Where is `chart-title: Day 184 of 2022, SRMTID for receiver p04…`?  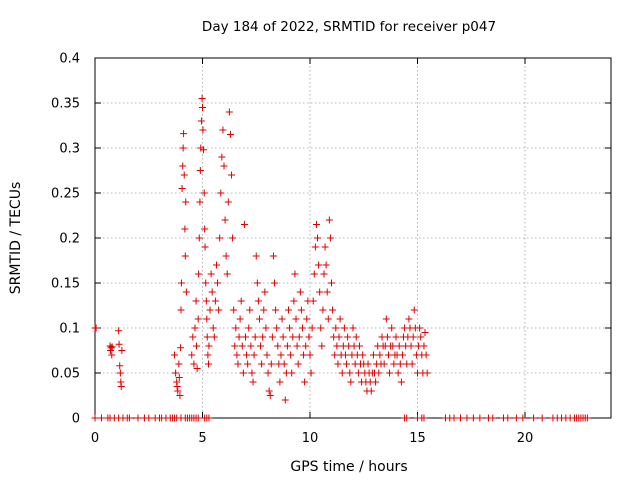
chart-title: Day 184 of 2022, SRMTID for receiver p04… is located at coordinates (349, 27).